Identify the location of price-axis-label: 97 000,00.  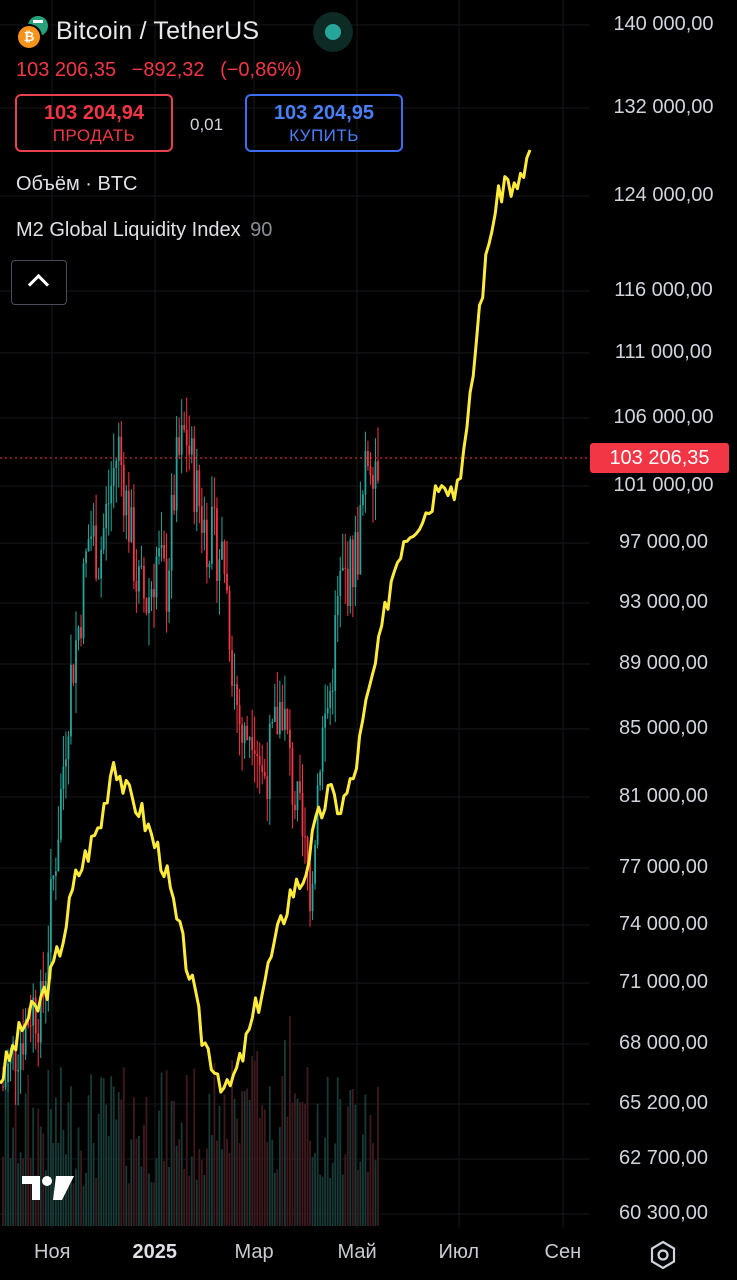
(663, 542).